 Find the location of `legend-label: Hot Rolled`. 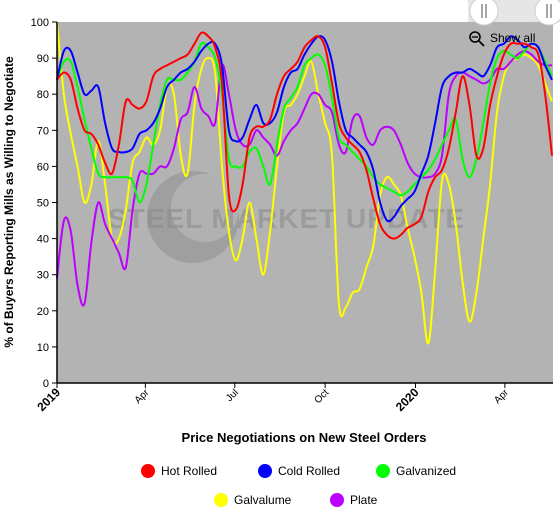

legend-label: Hot Rolled is located at coordinates (189, 471).